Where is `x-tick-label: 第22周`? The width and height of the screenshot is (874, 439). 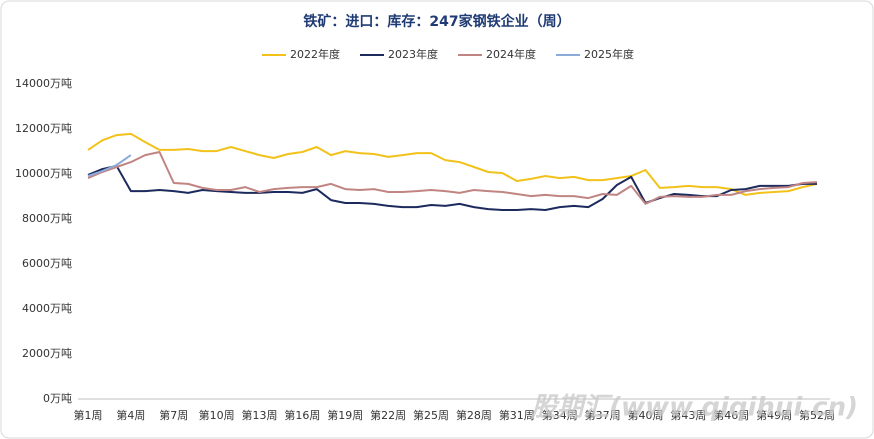
x-tick-label: 第22周 is located at coordinates (388, 415).